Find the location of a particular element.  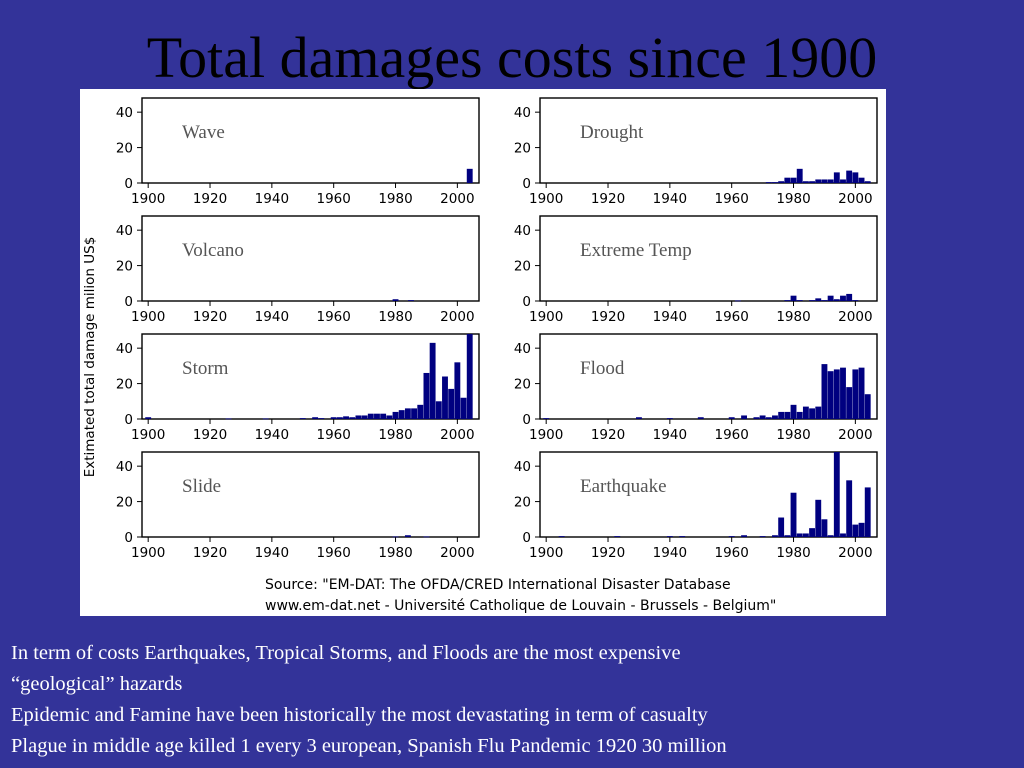

panel-title: Drought is located at coordinates (612, 132).